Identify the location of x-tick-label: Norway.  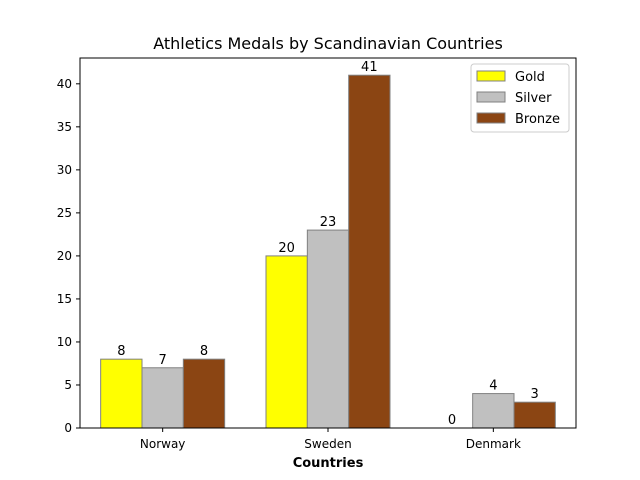
(163, 444).